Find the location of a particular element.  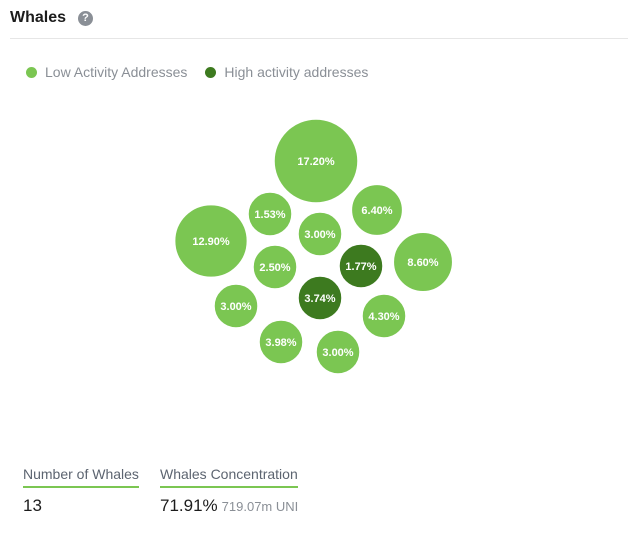

legend-label-low-activity: Low Activity Addresses is located at coordinates (116, 72).